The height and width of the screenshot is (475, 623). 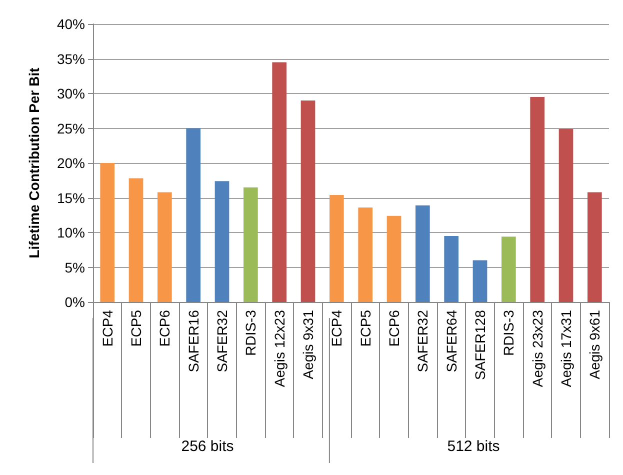 I want to click on x-tick-label: Aegis 9x61, so click(x=594, y=345).